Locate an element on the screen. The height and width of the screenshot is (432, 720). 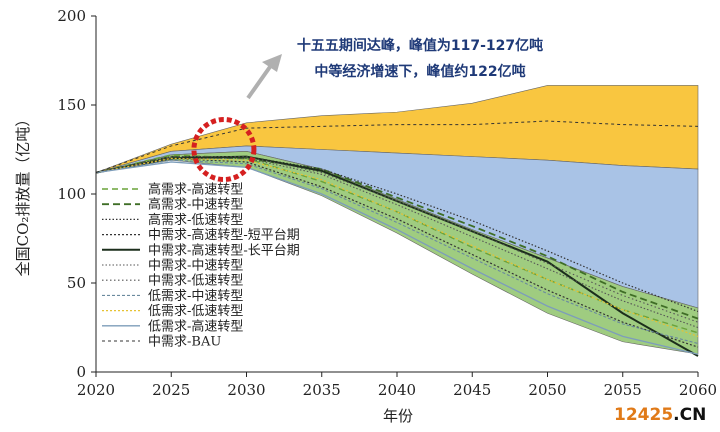
watermark-suffix: .CN is located at coordinates (689, 415).